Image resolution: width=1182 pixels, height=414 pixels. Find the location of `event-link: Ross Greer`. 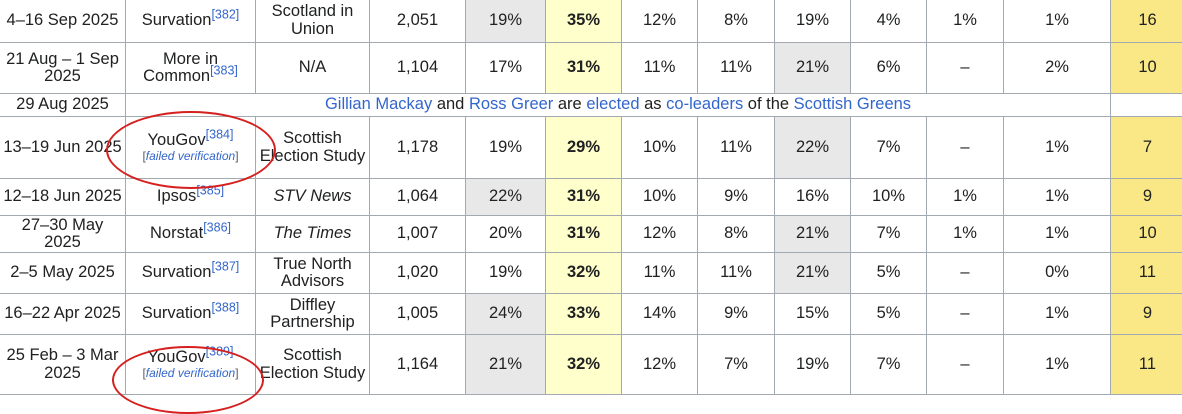

event-link: Ross Greer is located at coordinates (511, 104).